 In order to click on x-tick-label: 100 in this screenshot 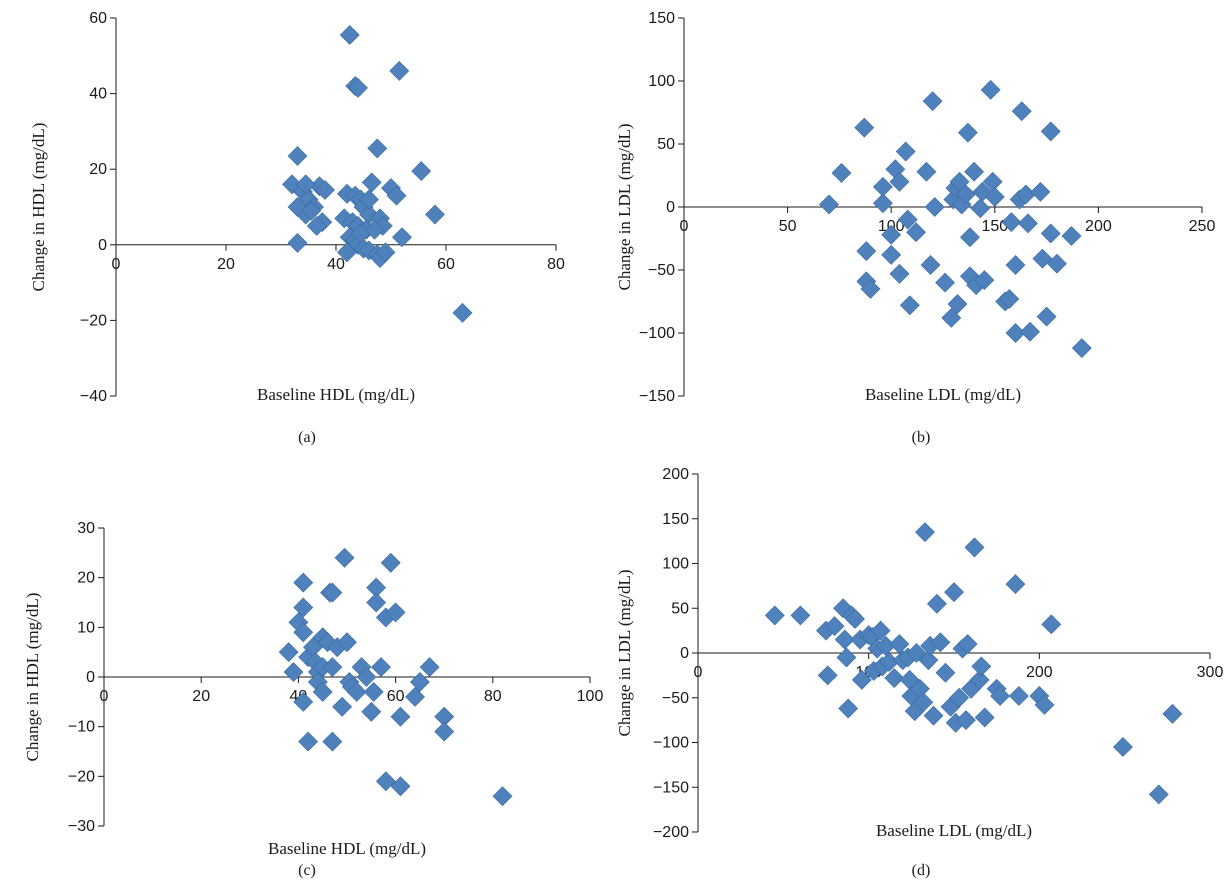, I will do `click(590, 696)`.